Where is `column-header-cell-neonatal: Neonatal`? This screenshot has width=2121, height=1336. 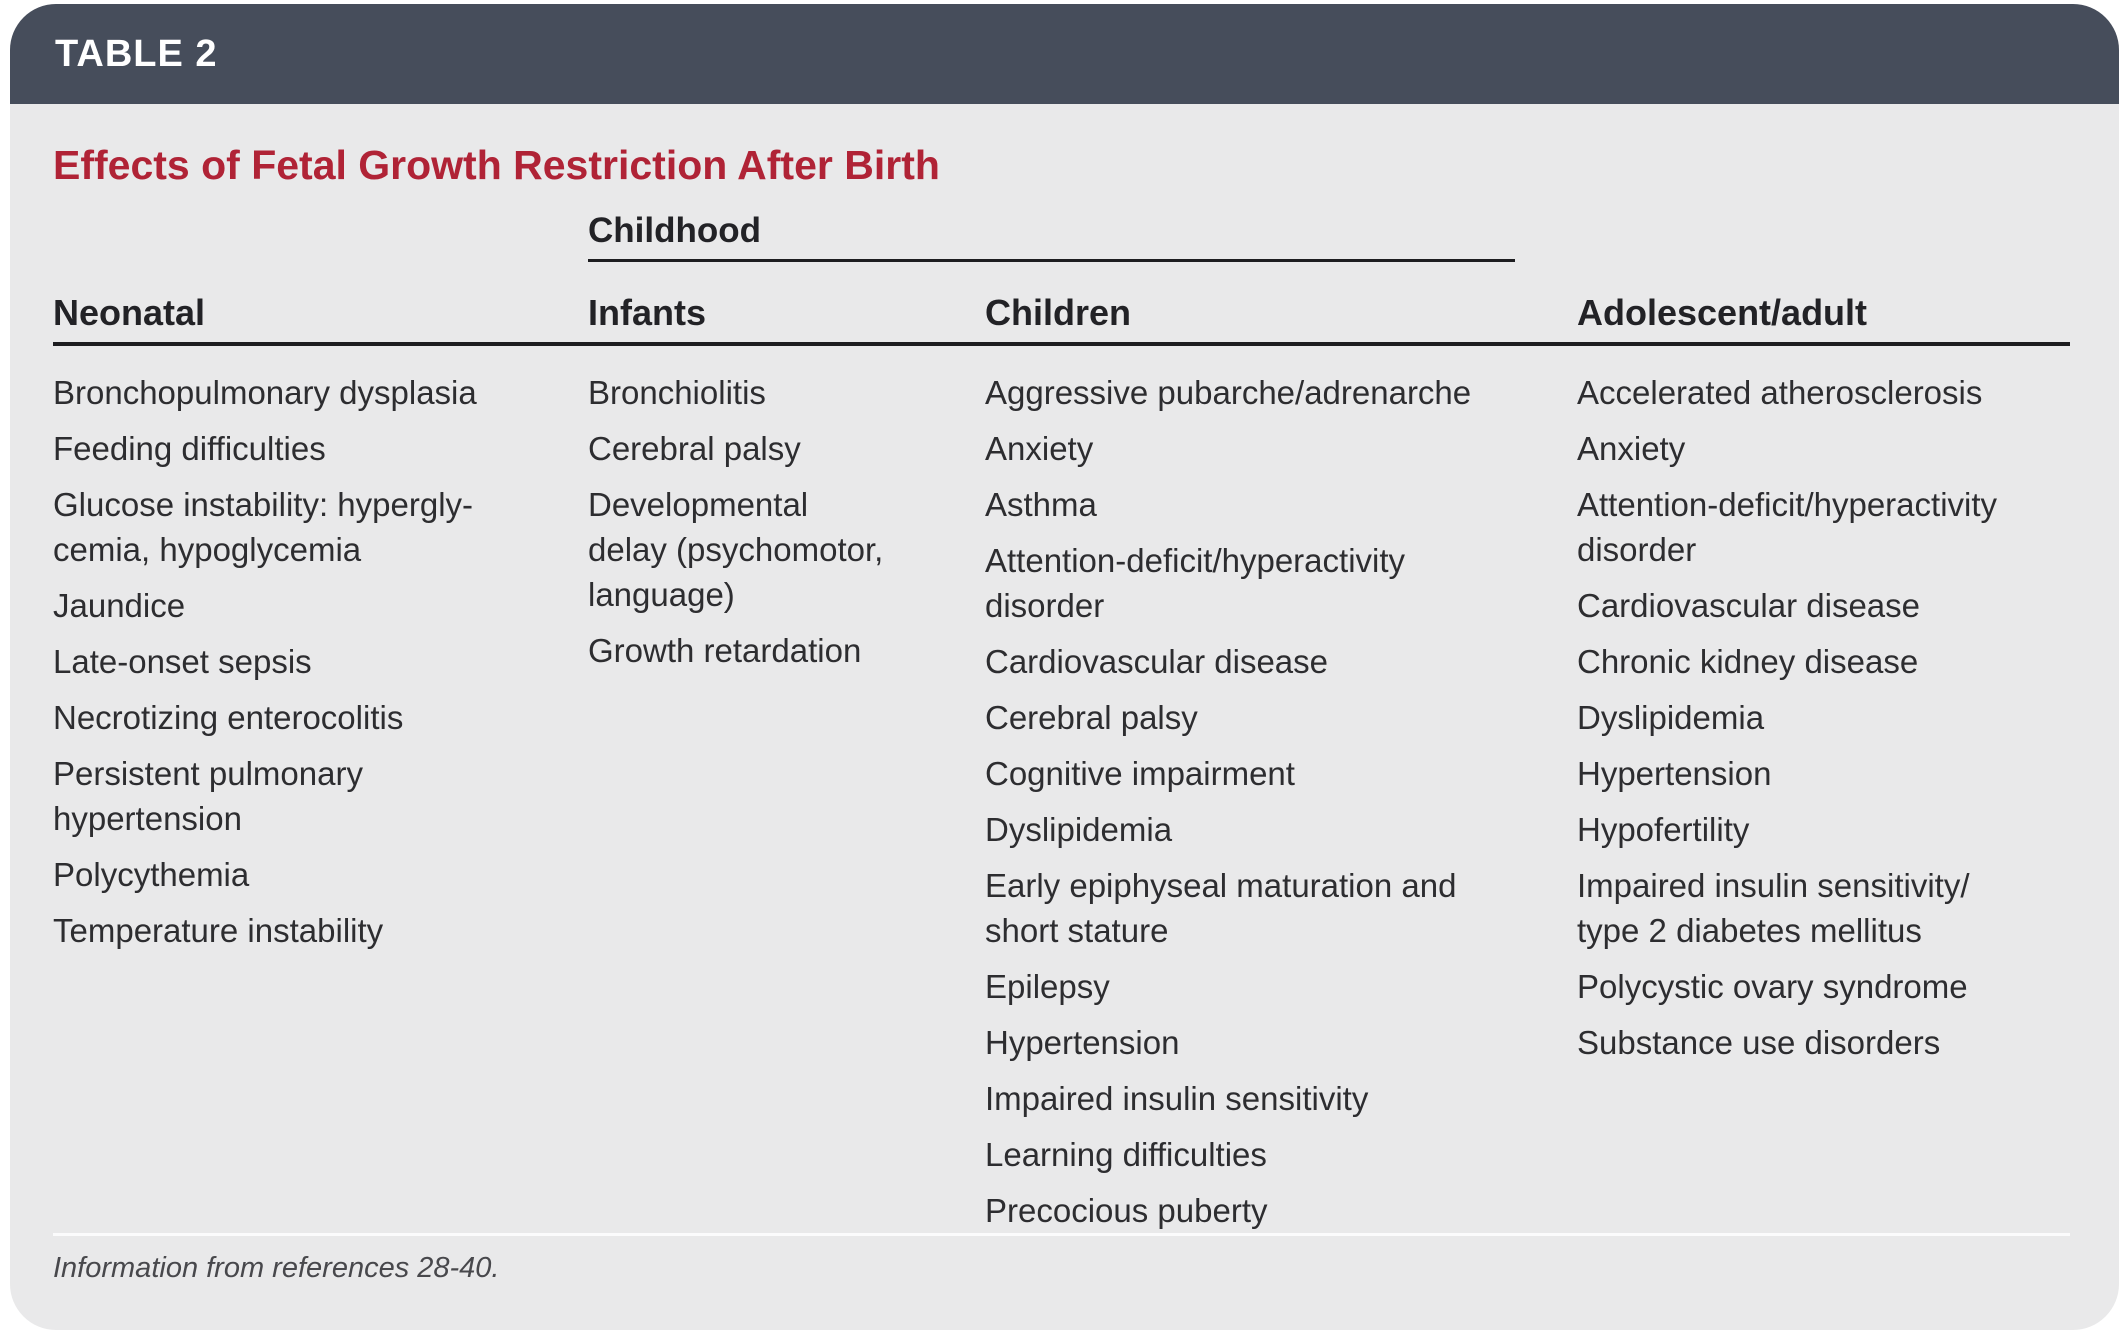 column-header-cell-neonatal: Neonatal is located at coordinates (320, 304).